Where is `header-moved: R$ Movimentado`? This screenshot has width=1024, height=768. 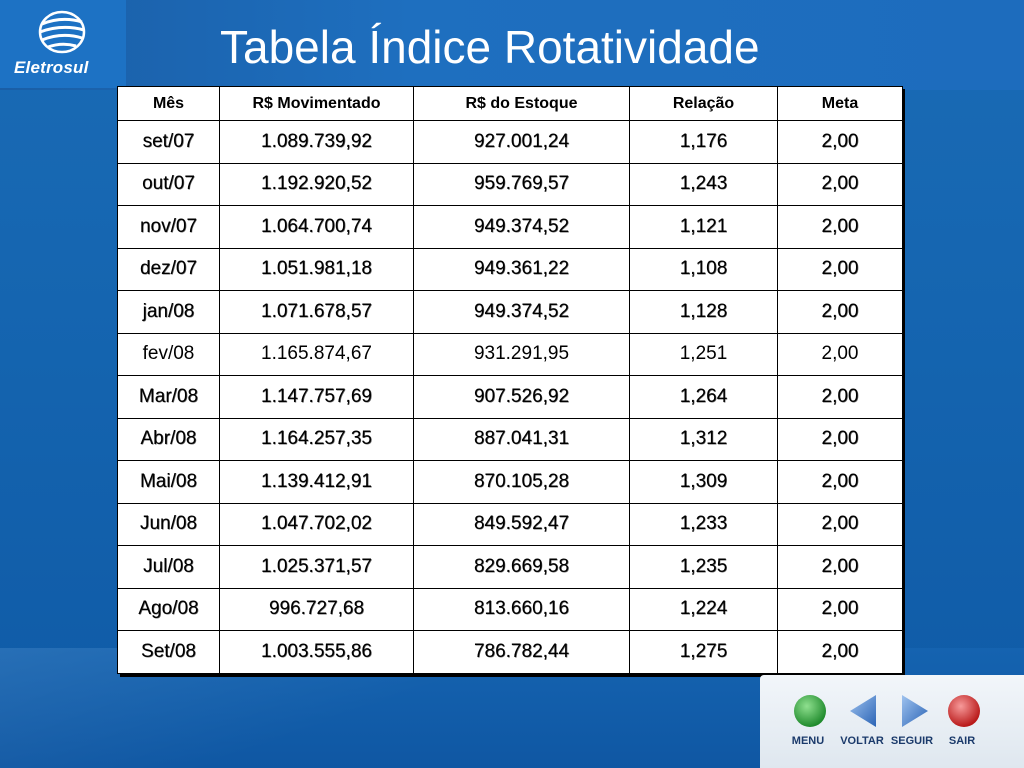
header-moved: R$ Movimentado is located at coordinates (316, 103).